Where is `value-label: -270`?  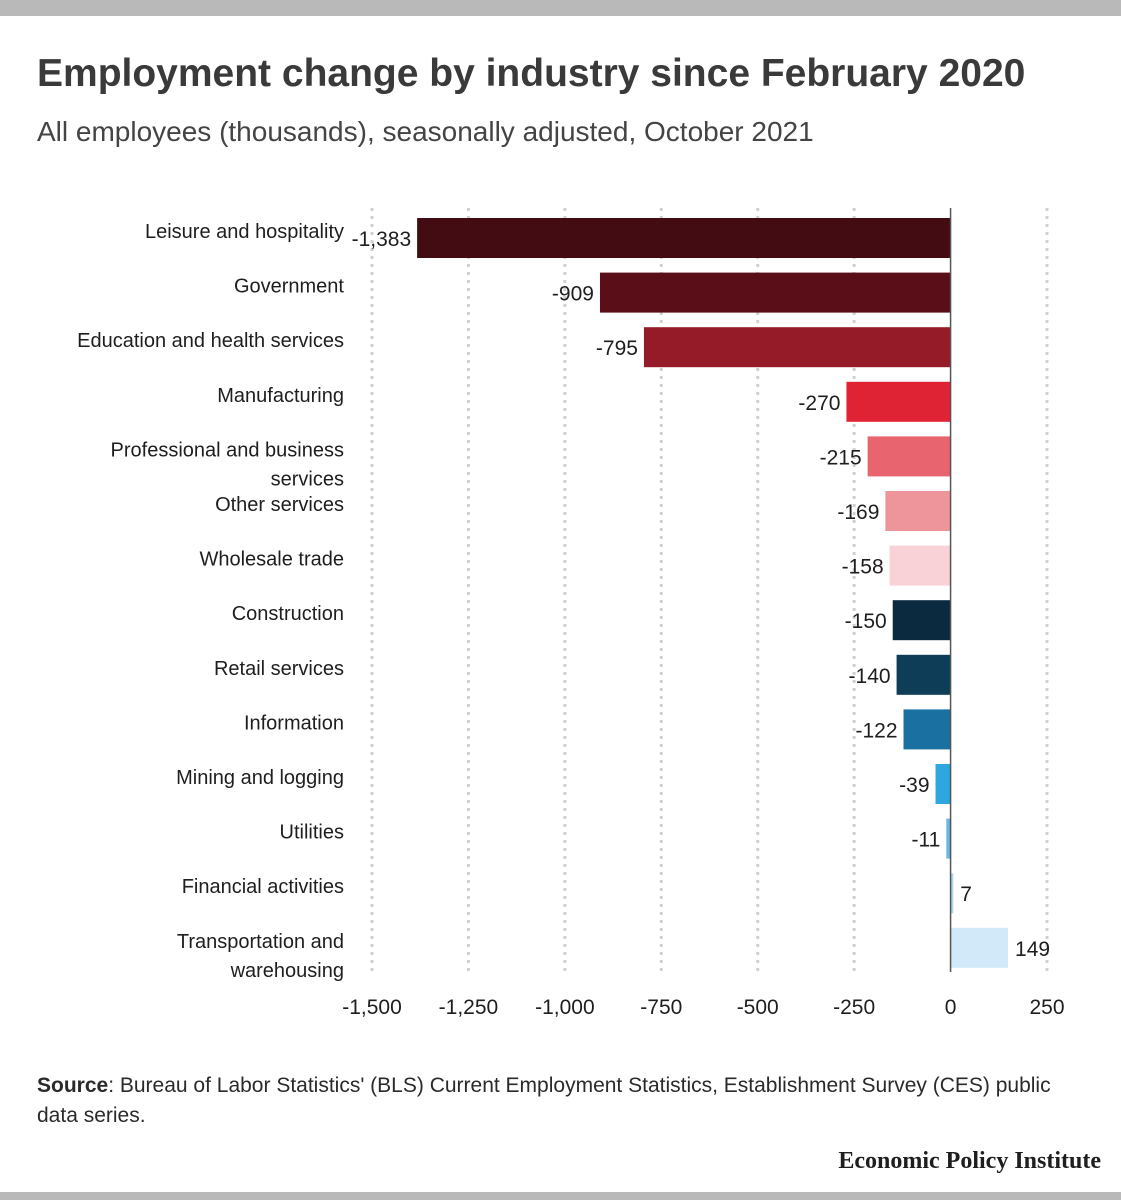
value-label: -270 is located at coordinates (819, 403).